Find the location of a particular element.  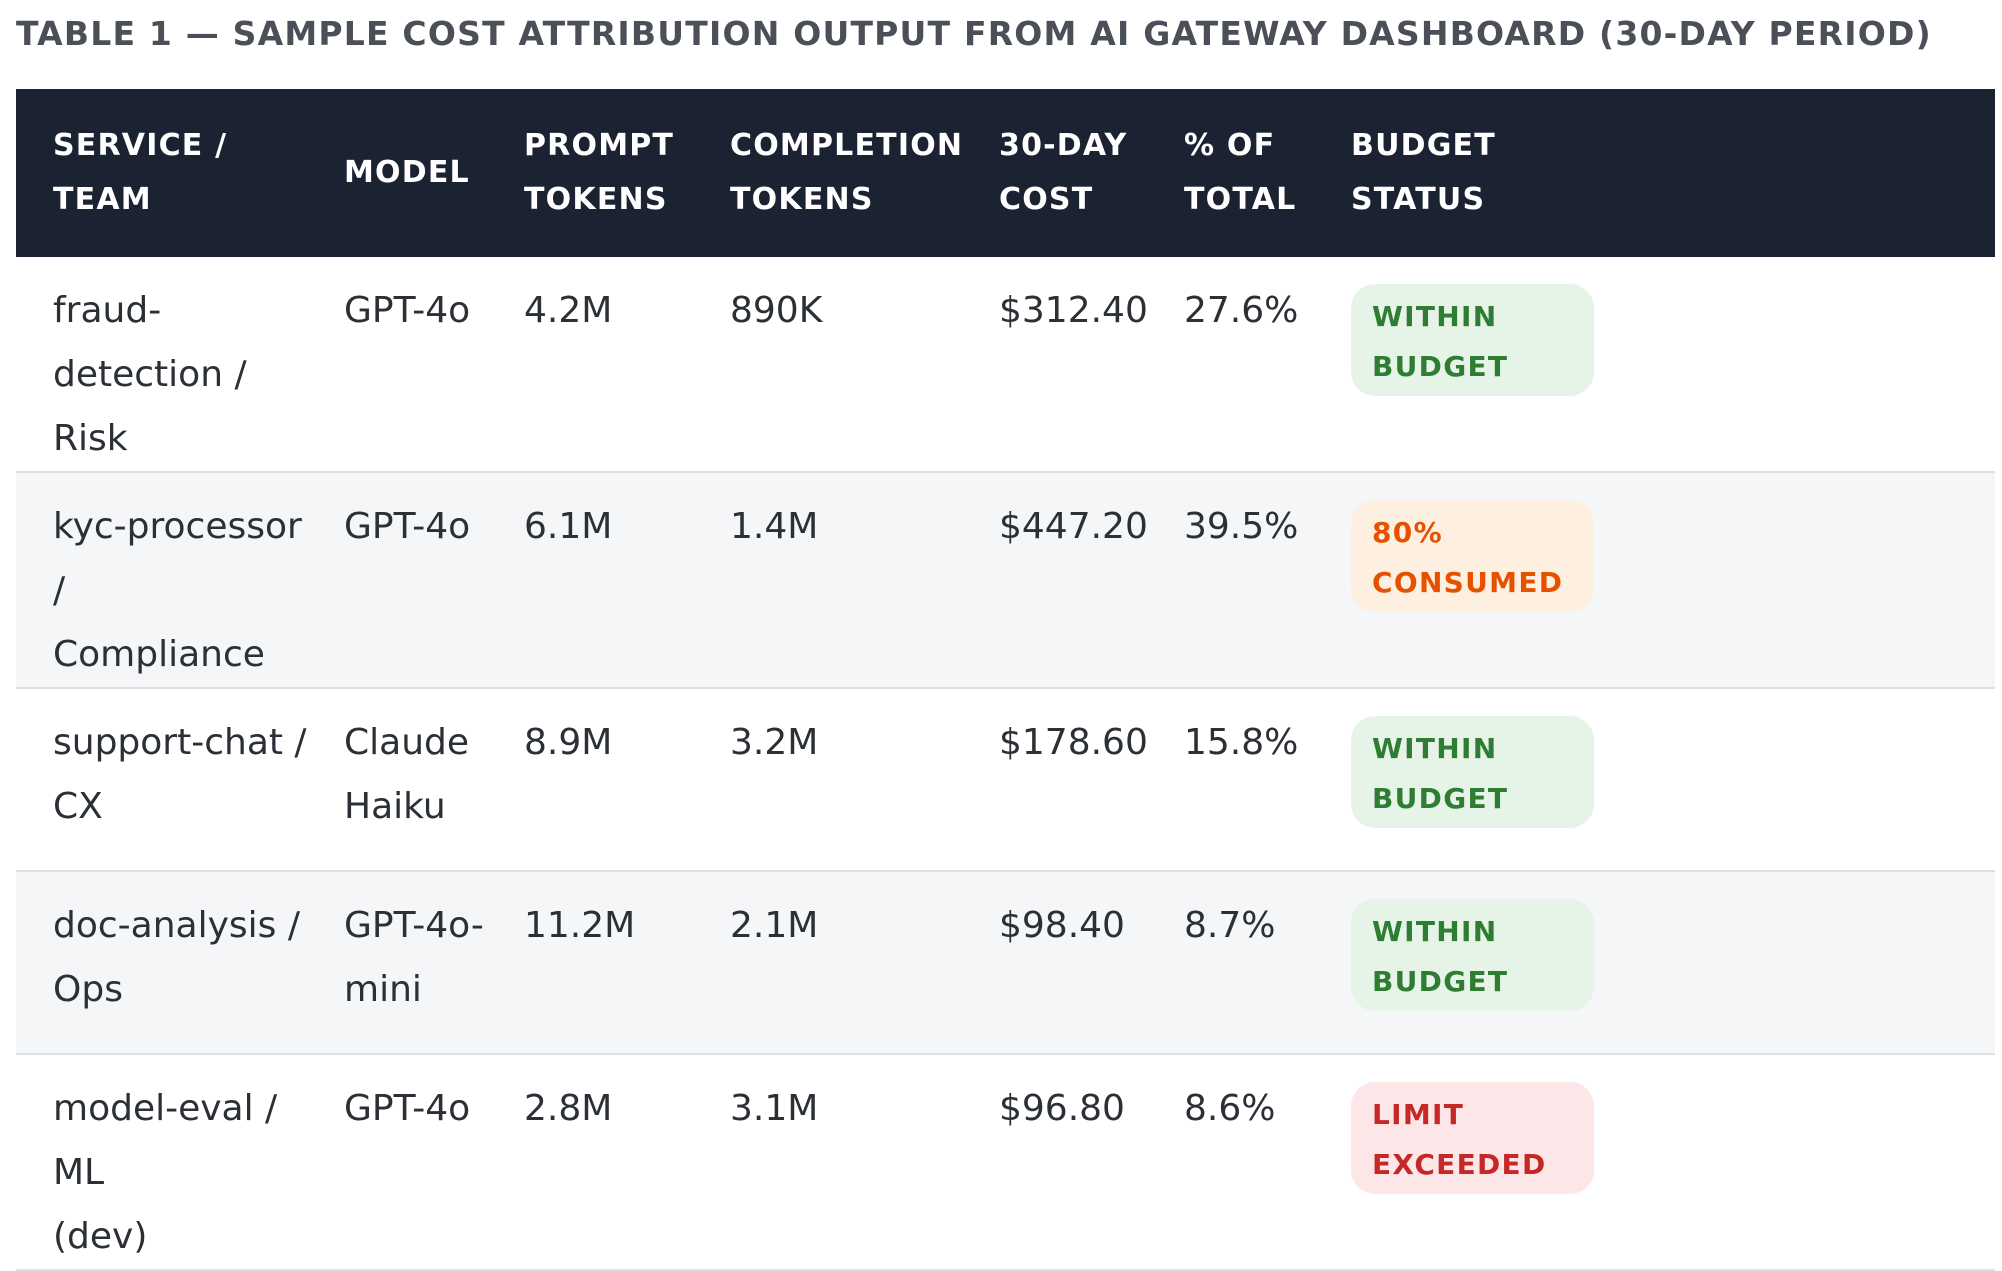

prompt-tokens-cell: 2.8M is located at coordinates (568, 1108).